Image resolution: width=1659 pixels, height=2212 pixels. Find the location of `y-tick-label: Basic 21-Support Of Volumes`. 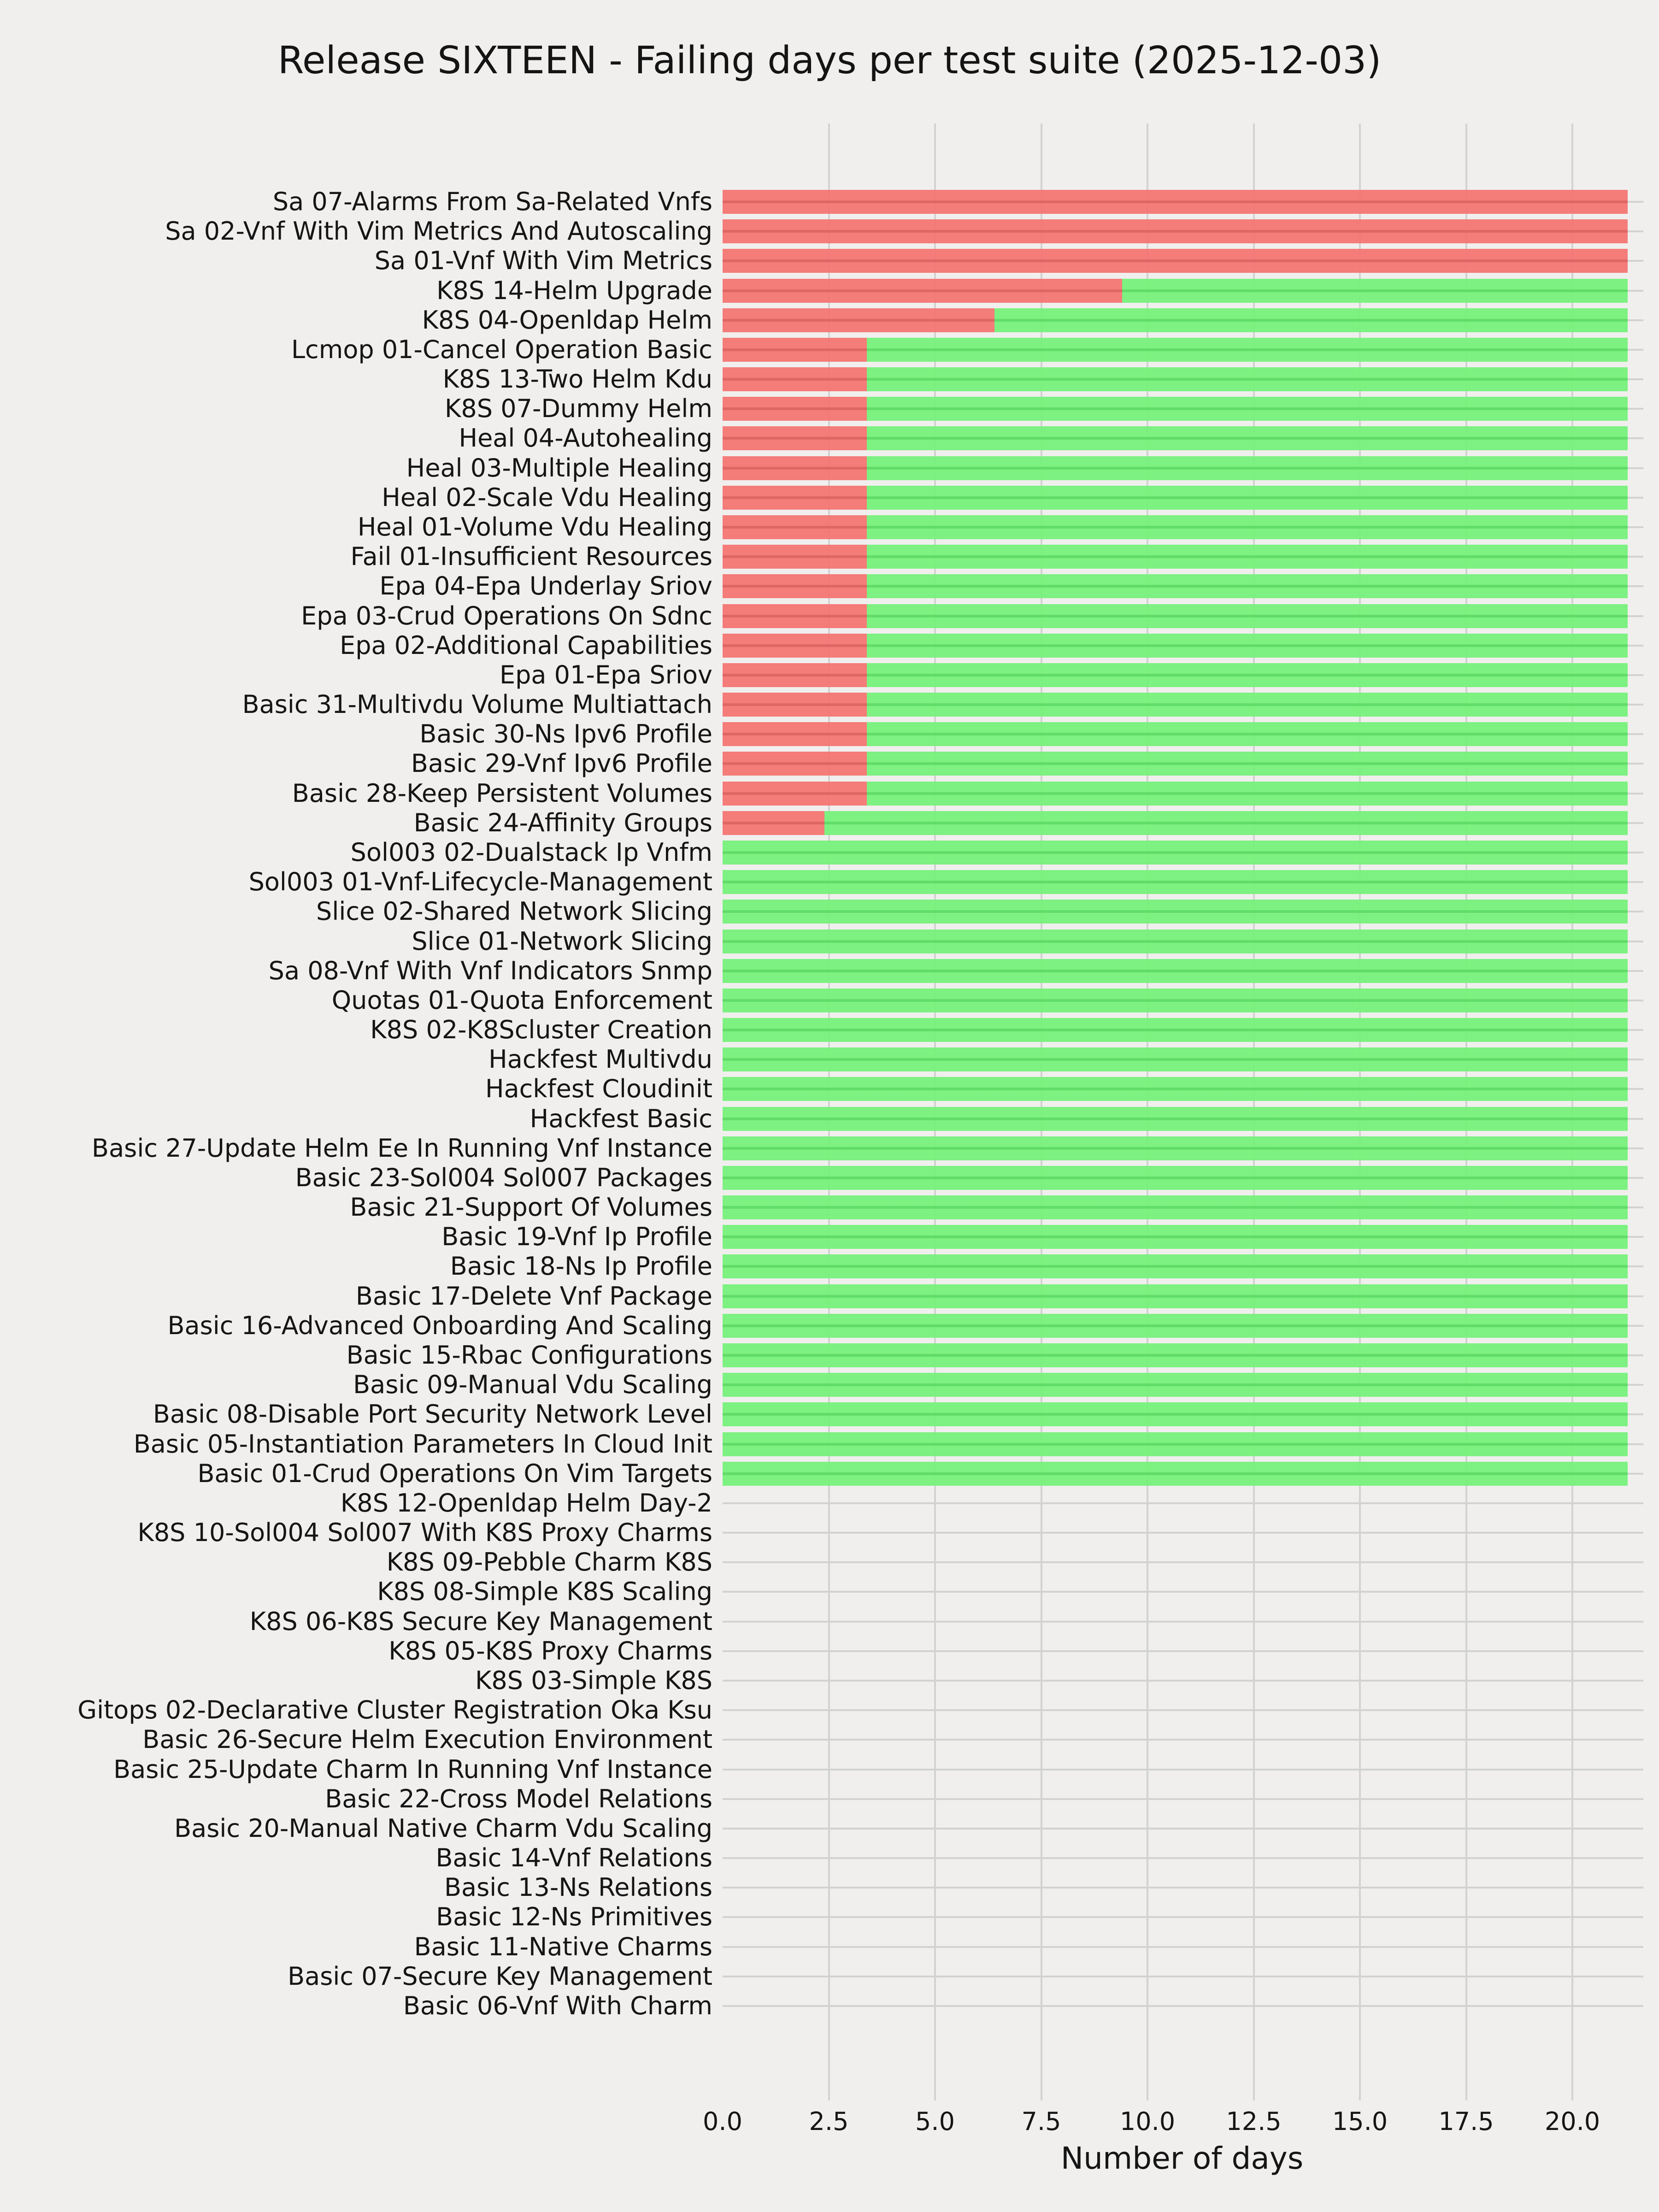

y-tick-label: Basic 21-Support Of Volumes is located at coordinates (531, 1207).